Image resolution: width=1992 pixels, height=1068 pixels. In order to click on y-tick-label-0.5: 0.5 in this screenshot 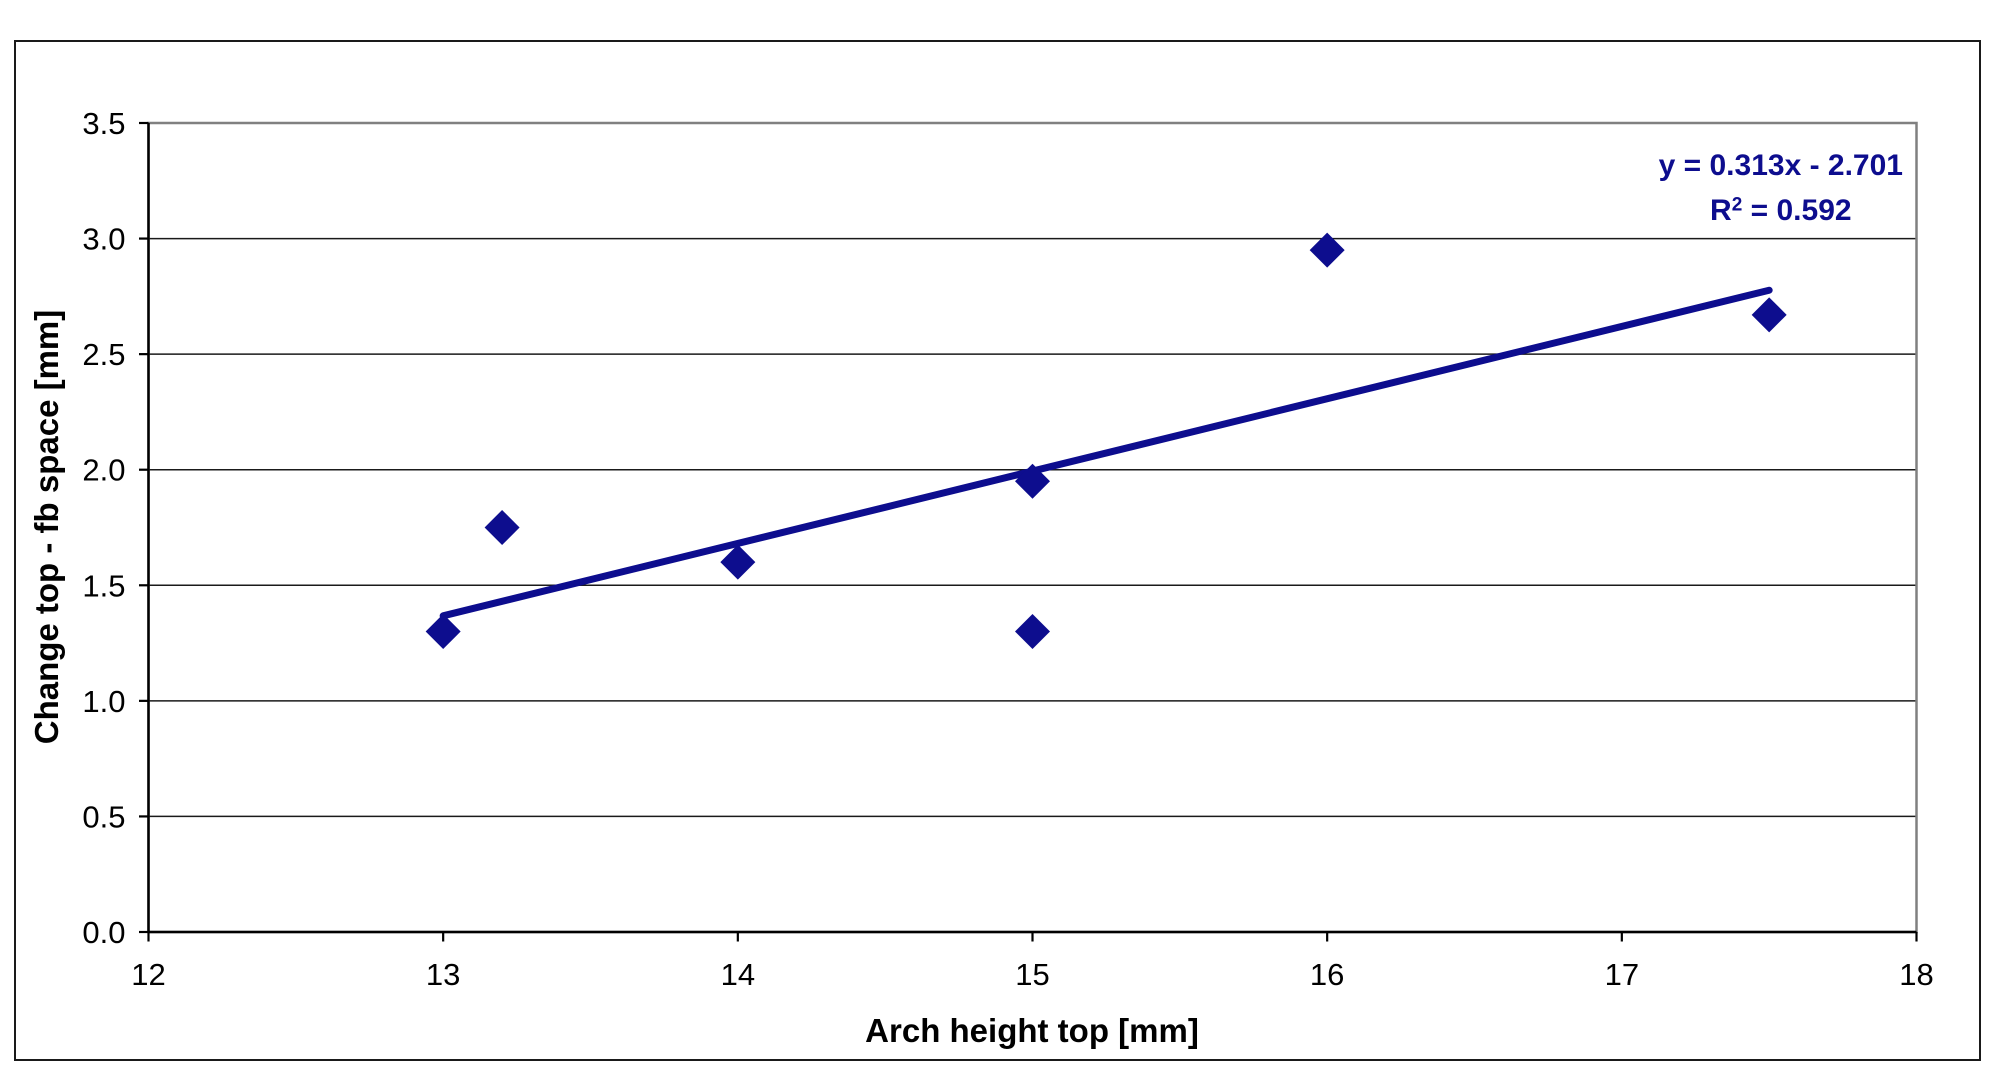, I will do `click(103, 816)`.